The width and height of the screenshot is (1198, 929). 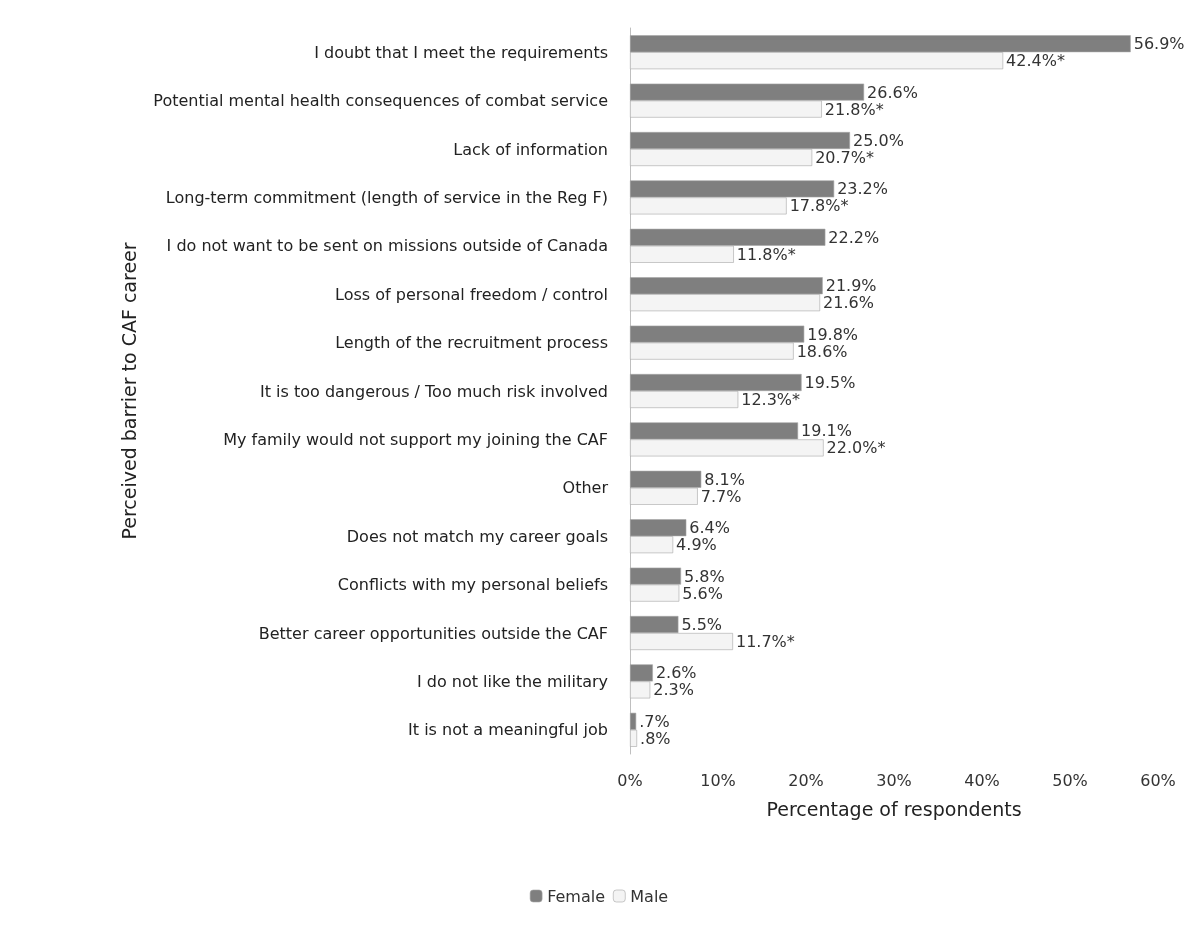 What do you see at coordinates (477, 536) in the screenshot?
I see `y-tick-label: Does not match my career goals` at bounding box center [477, 536].